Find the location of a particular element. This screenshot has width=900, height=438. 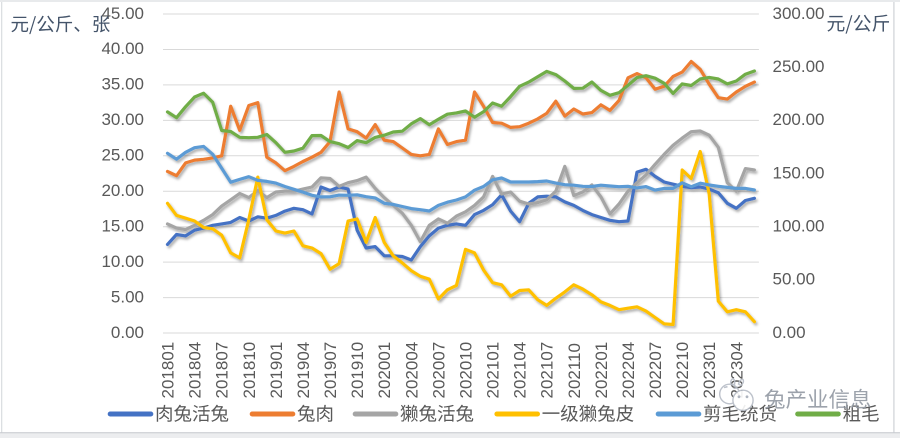

svg-text: 201901 is located at coordinates (276, 370).